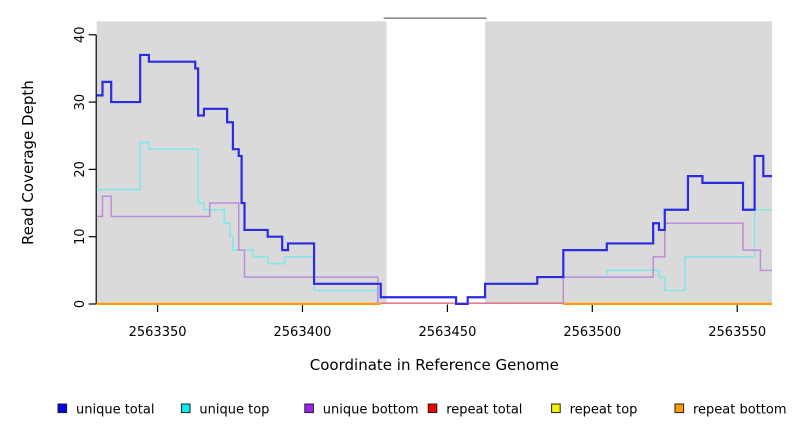 Image resolution: width=792 pixels, height=432 pixels. I want to click on legend-swatch-repeat-total, so click(432, 408).